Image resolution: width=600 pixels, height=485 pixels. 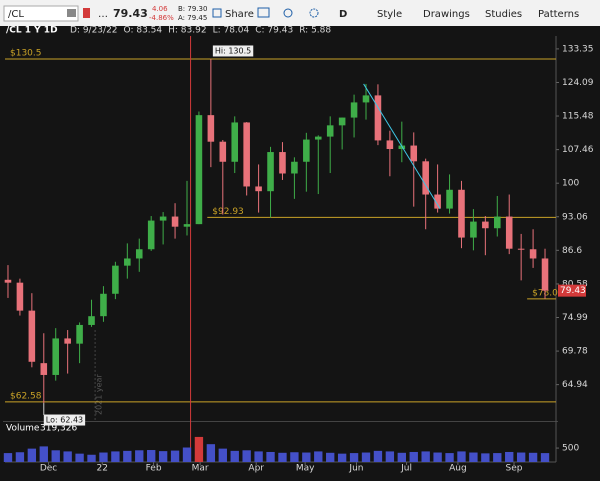 What do you see at coordinates (314, 13) in the screenshot?
I see `settings-icon` at bounding box center [314, 13].